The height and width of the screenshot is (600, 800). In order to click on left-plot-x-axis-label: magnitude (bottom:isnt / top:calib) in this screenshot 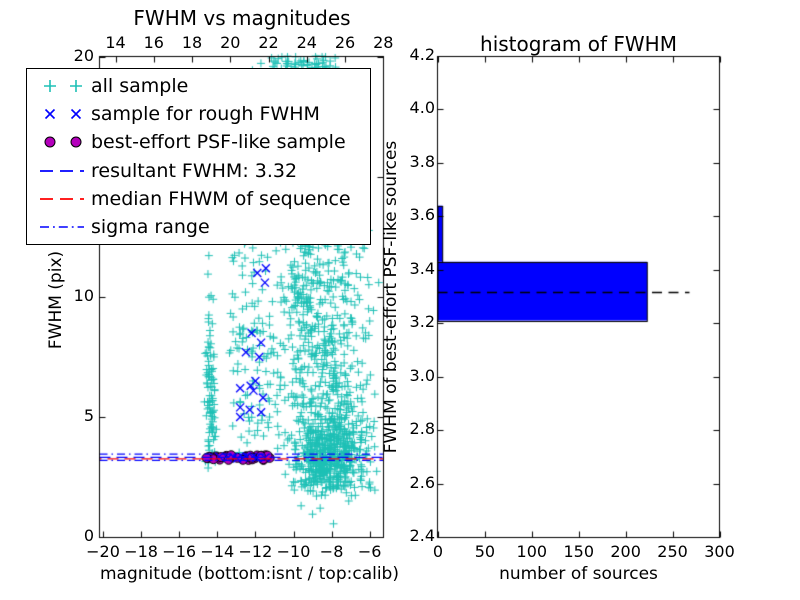, I will do `click(249, 574)`.